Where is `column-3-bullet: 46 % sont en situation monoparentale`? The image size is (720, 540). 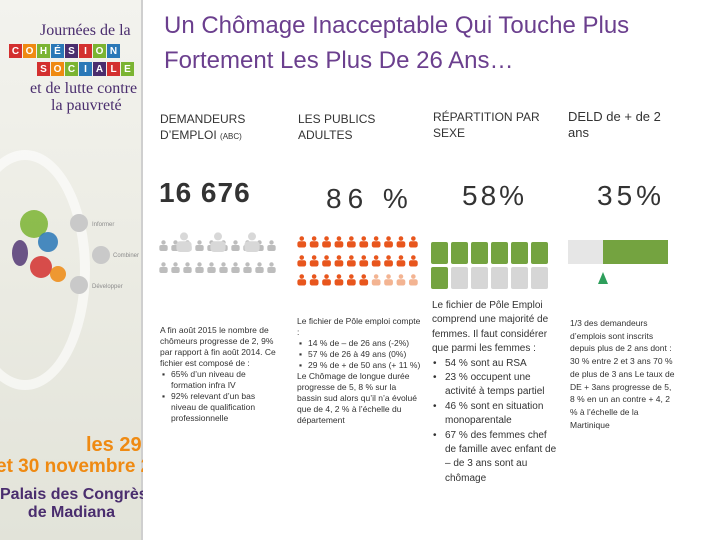
column-3-bullet: 46 % sont en situation monoparentale is located at coordinates (494, 414).